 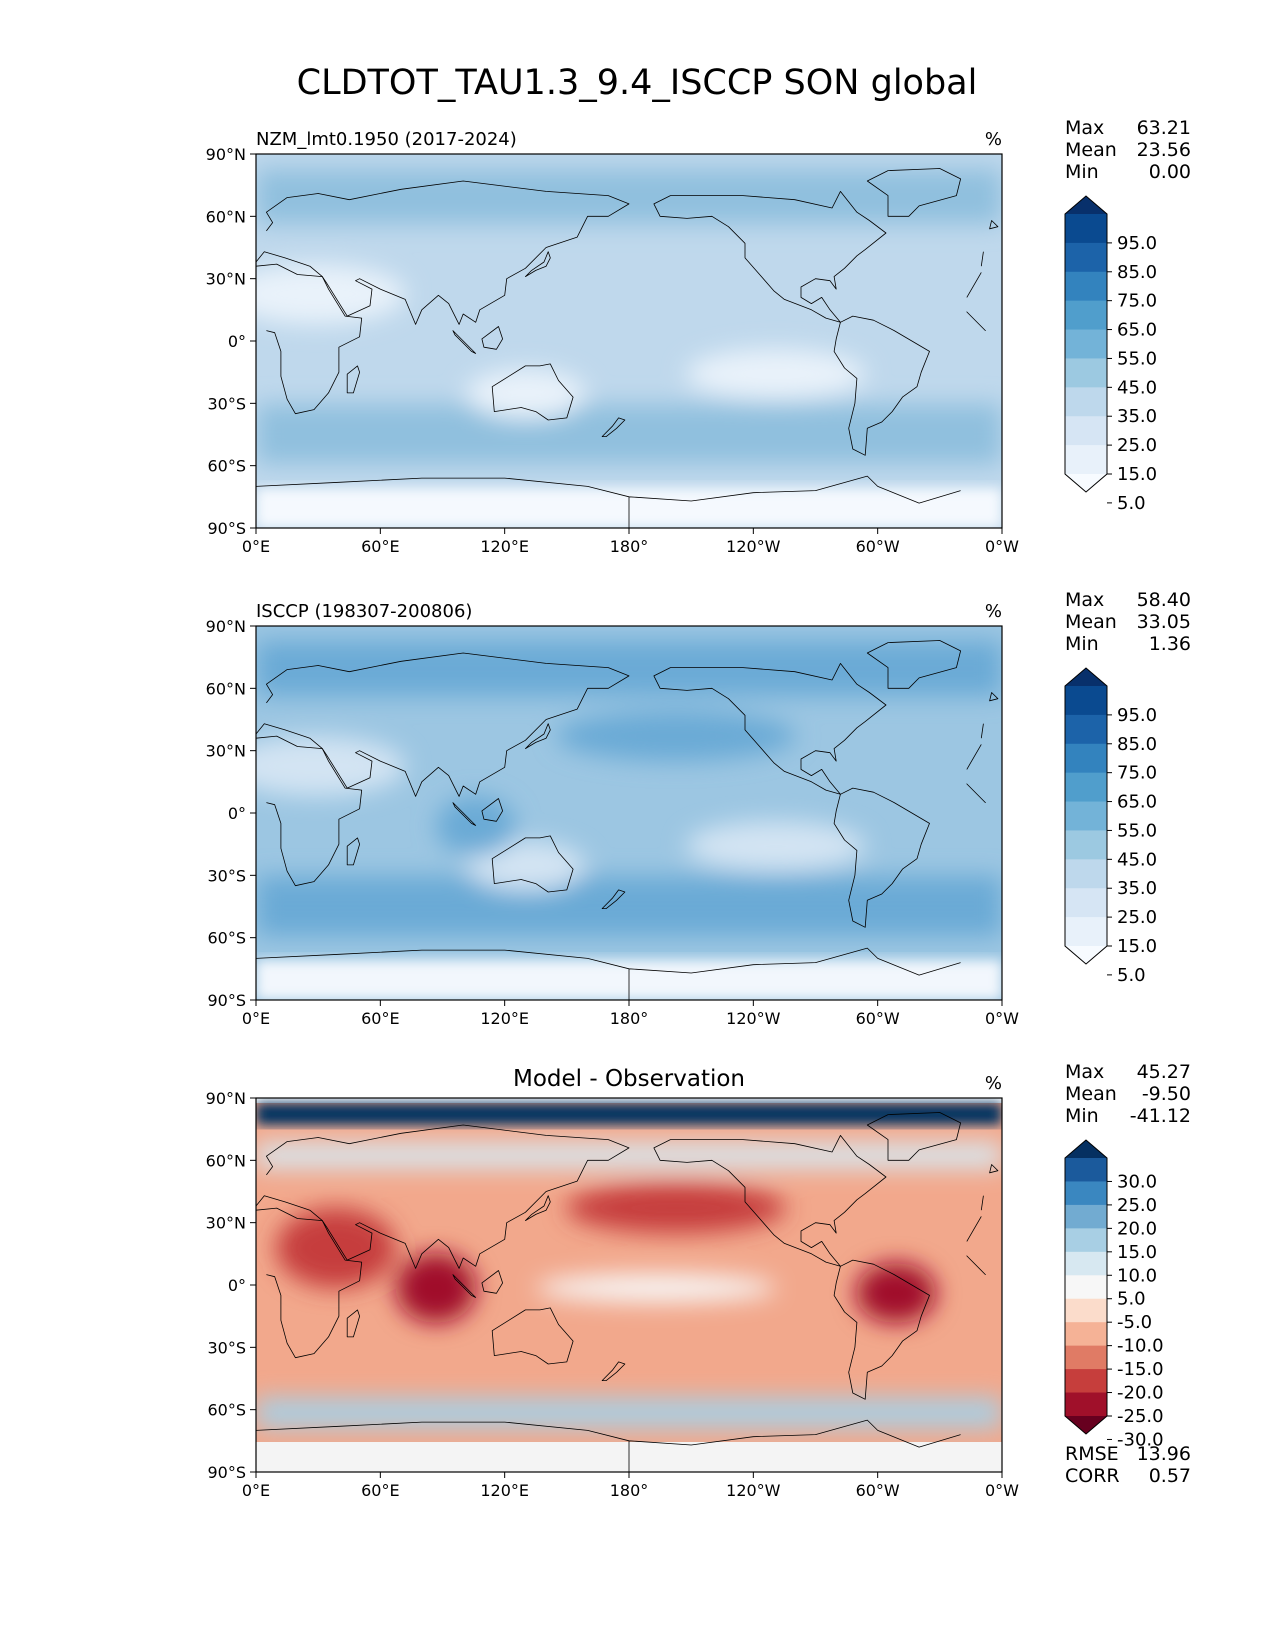 I want to click on colorbar-label: 65.0, so click(x=1137, y=802).